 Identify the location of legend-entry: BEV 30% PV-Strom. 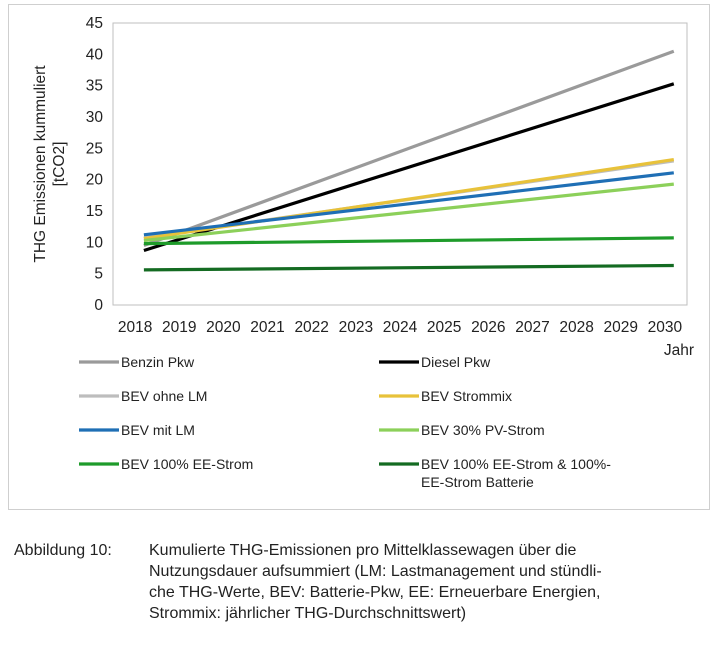
(483, 430).